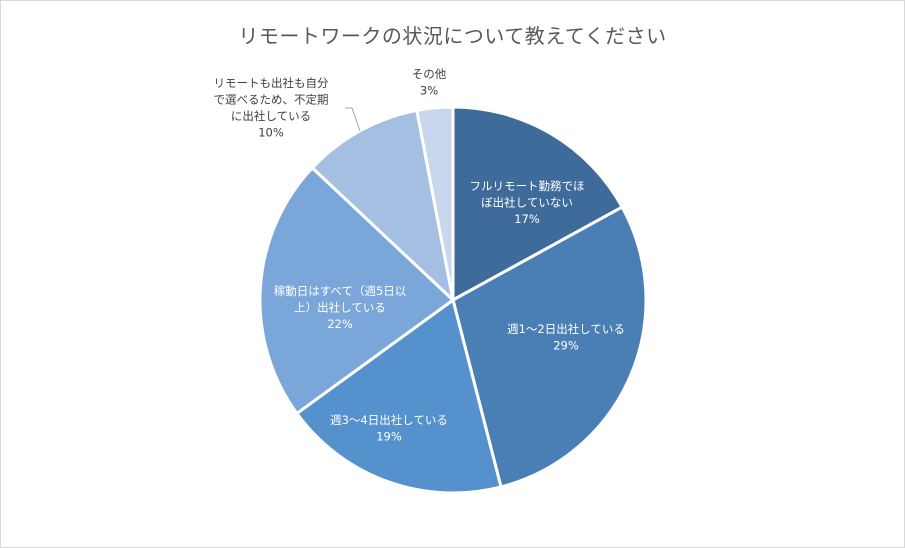 The image size is (905, 548). Describe the element at coordinates (566, 329) in the screenshot. I see `data-label-category: 週1～2日出社している` at that location.